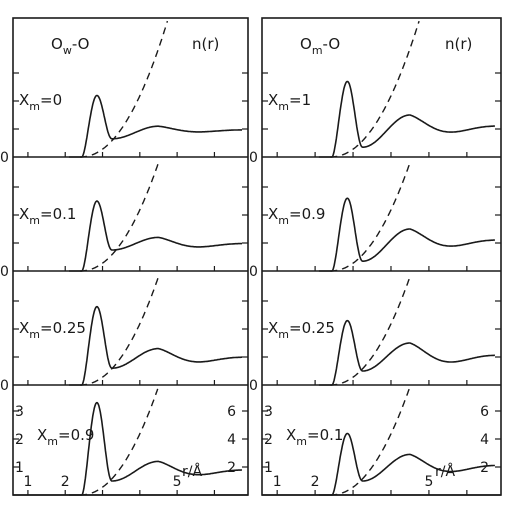  What do you see at coordinates (70, 46) in the screenshot?
I see `column-title: Ow-O` at bounding box center [70, 46].